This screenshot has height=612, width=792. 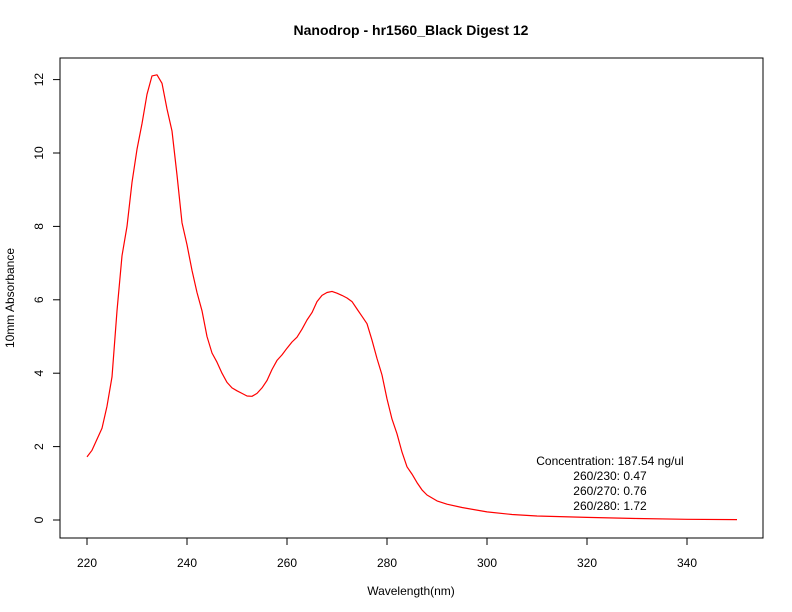 I want to click on annotation-text: Concentration: 187.54 ng/ul, so click(x=609, y=461).